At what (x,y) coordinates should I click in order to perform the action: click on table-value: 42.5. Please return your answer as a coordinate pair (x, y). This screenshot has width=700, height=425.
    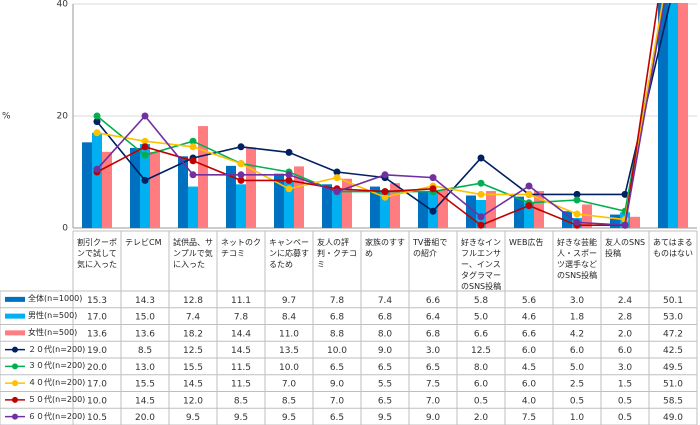
    Looking at the image, I should click on (673, 351).